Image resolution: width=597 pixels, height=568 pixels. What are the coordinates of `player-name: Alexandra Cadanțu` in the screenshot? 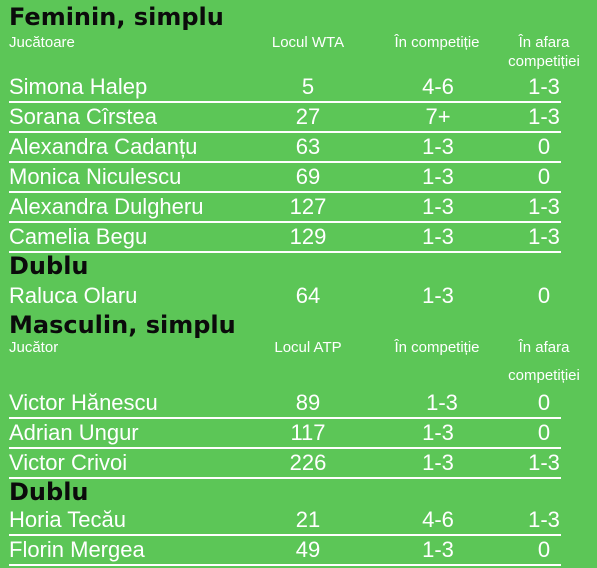 It's located at (103, 146).